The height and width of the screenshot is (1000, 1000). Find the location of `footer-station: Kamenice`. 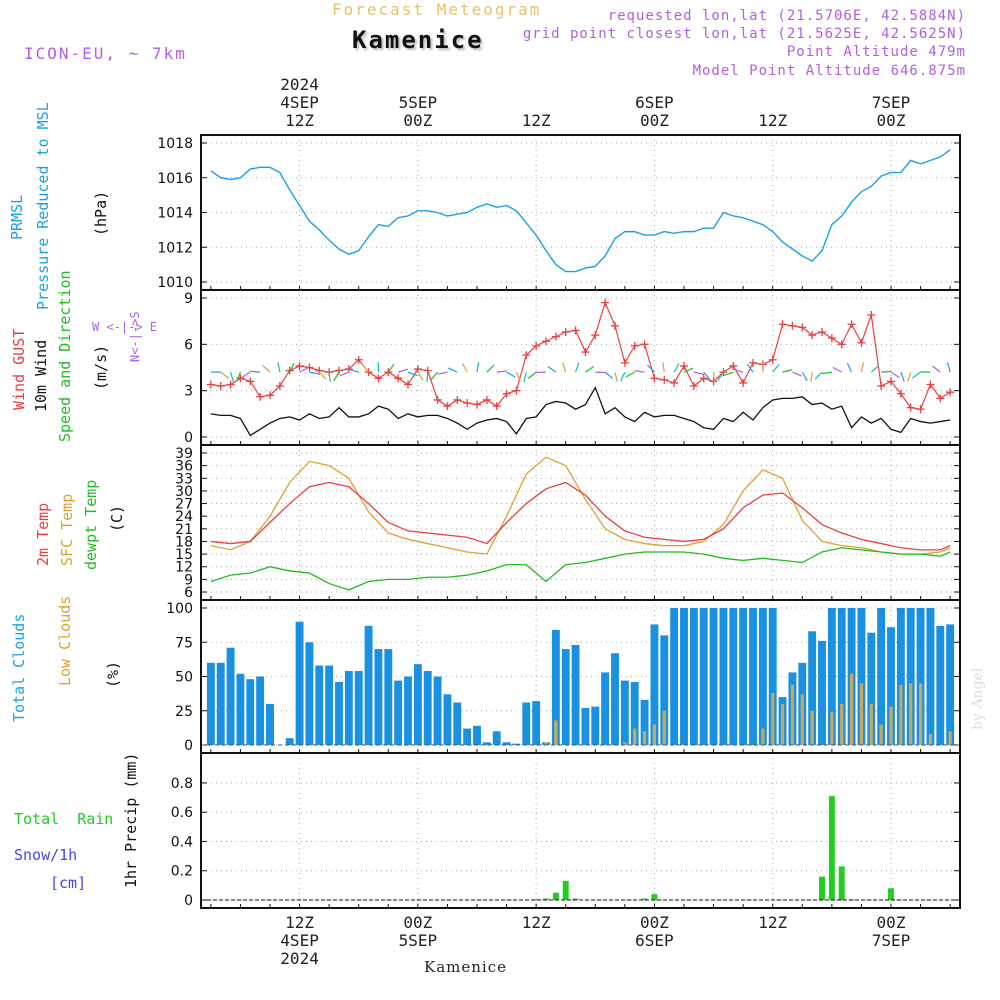

footer-station: Kamenice is located at coordinates (465, 967).